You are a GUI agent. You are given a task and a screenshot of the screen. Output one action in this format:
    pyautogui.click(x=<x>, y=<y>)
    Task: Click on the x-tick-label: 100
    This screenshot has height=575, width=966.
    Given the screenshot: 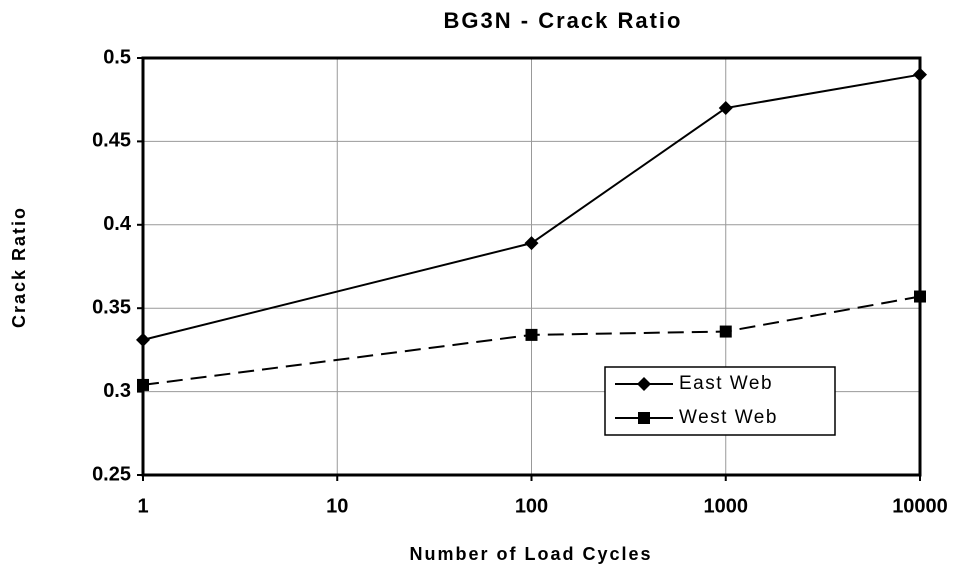 What is the action you would take?
    pyautogui.click(x=531, y=506)
    